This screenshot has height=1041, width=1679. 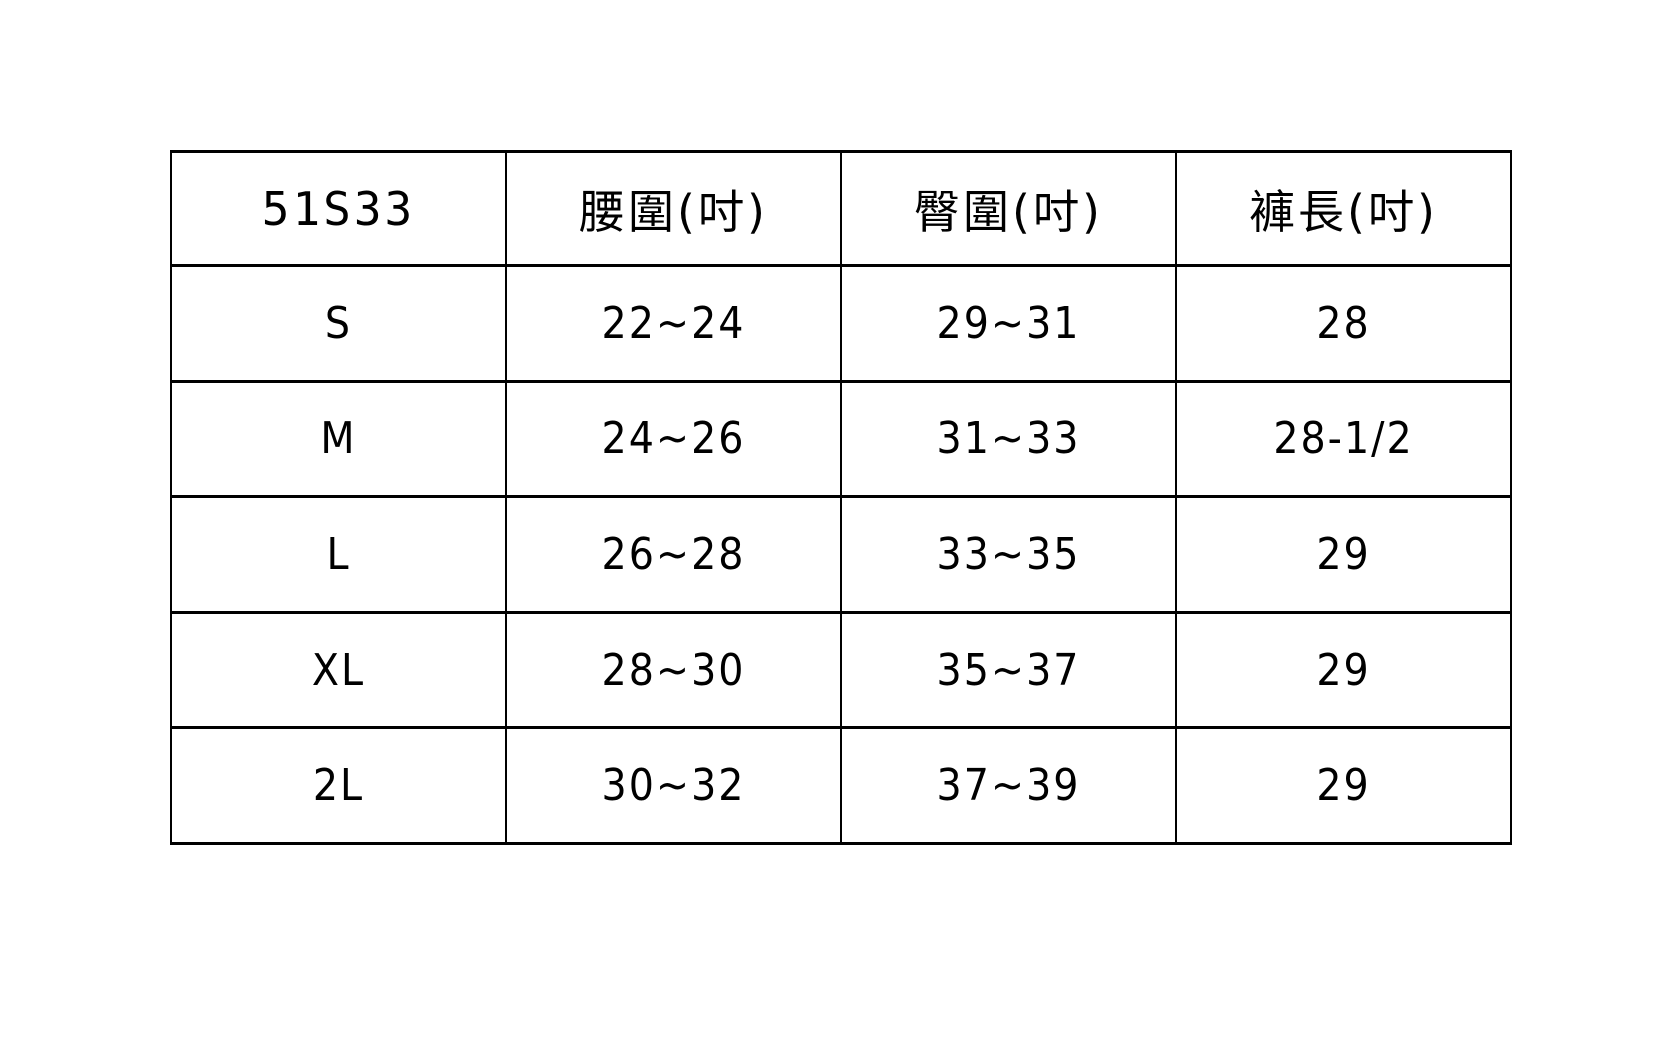 What do you see at coordinates (1343, 323) in the screenshot?
I see `length-value: 28` at bounding box center [1343, 323].